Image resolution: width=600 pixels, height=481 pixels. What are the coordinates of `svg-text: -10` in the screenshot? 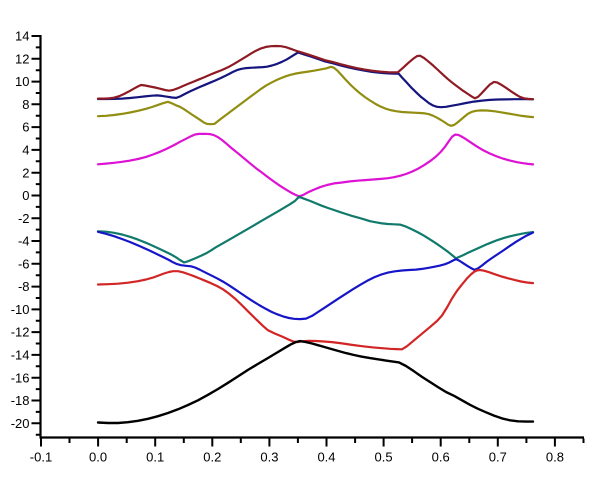 It's located at (20, 309).